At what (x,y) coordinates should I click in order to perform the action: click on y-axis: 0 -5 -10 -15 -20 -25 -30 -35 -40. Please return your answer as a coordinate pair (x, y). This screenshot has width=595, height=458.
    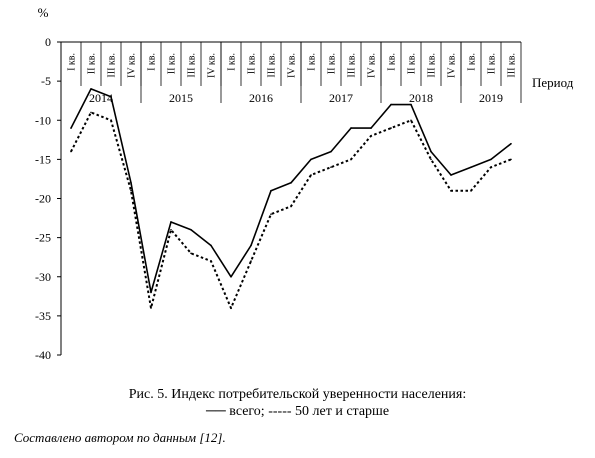
    Looking at the image, I should click on (48, 198).